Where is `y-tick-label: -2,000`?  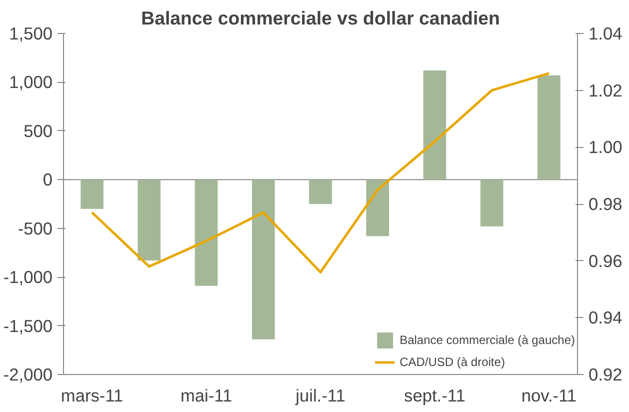
y-tick-label: -2,000 is located at coordinates (28, 374).